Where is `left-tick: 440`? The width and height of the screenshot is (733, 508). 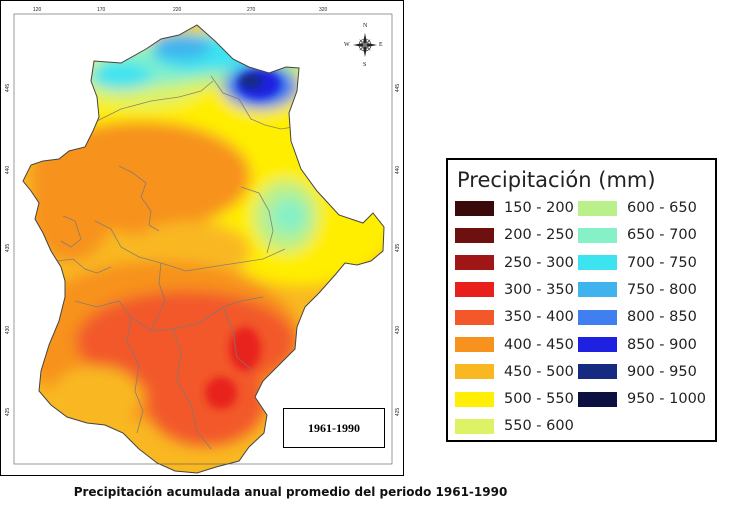 left-tick: 440 is located at coordinates (8, 170).